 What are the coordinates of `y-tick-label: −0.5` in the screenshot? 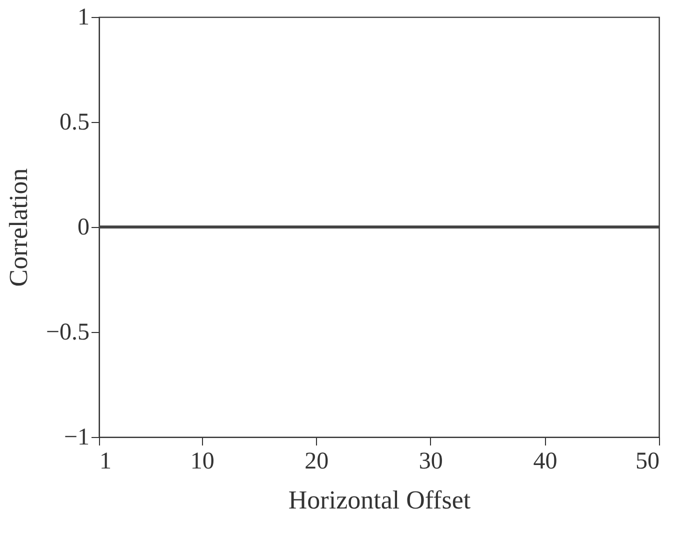 It's located at (68, 333).